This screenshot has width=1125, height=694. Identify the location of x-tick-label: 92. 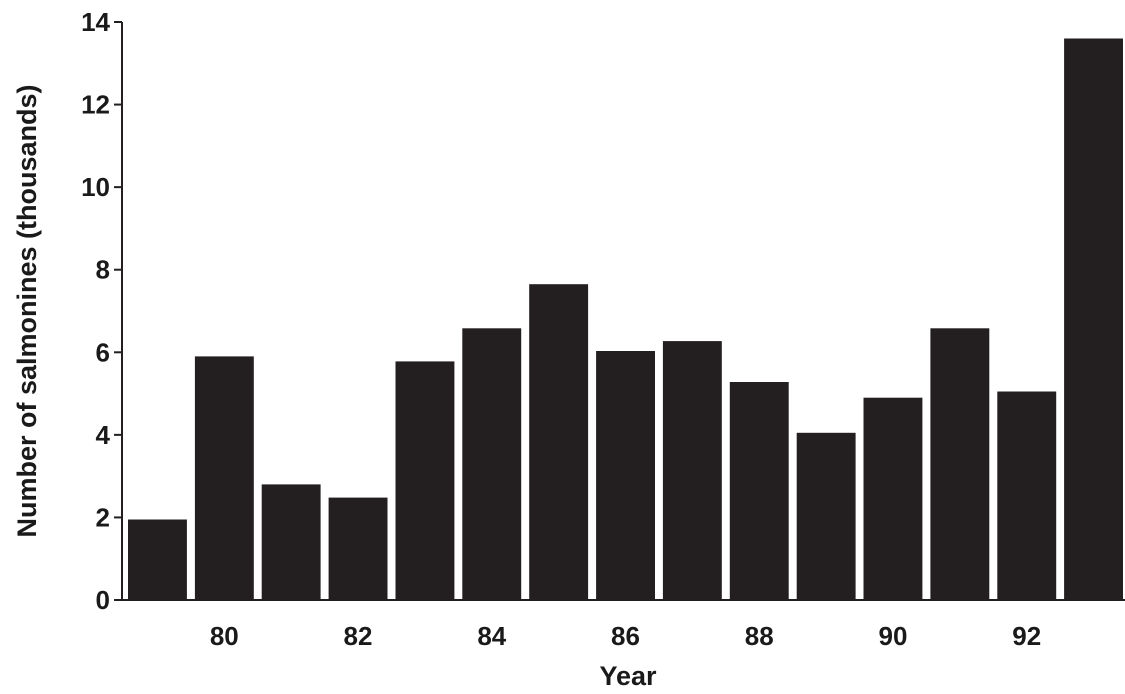
(1026, 636).